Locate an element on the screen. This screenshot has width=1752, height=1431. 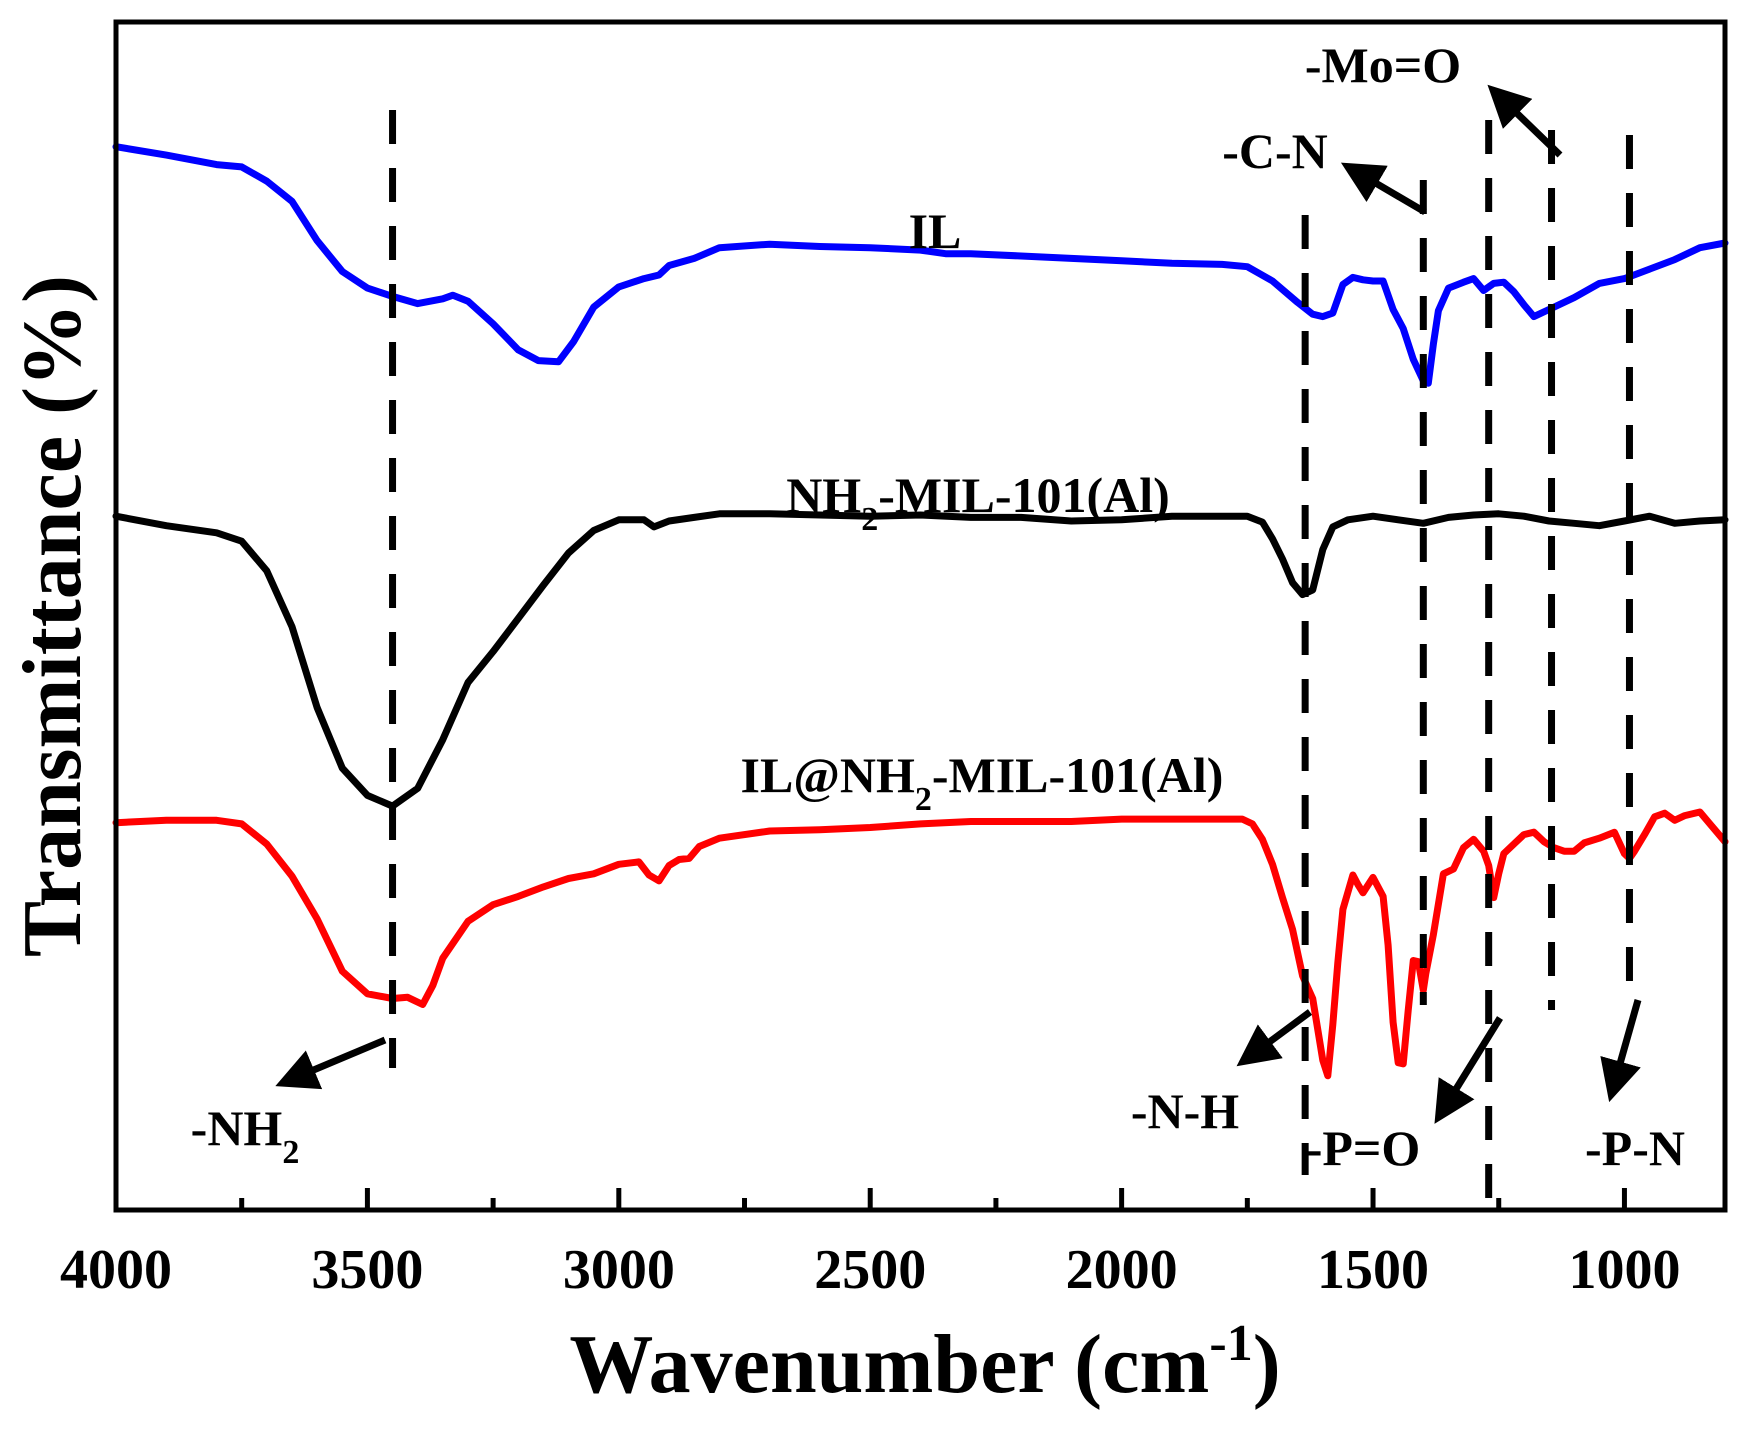
annotation-label-4: -C-N is located at coordinates (1275, 151).